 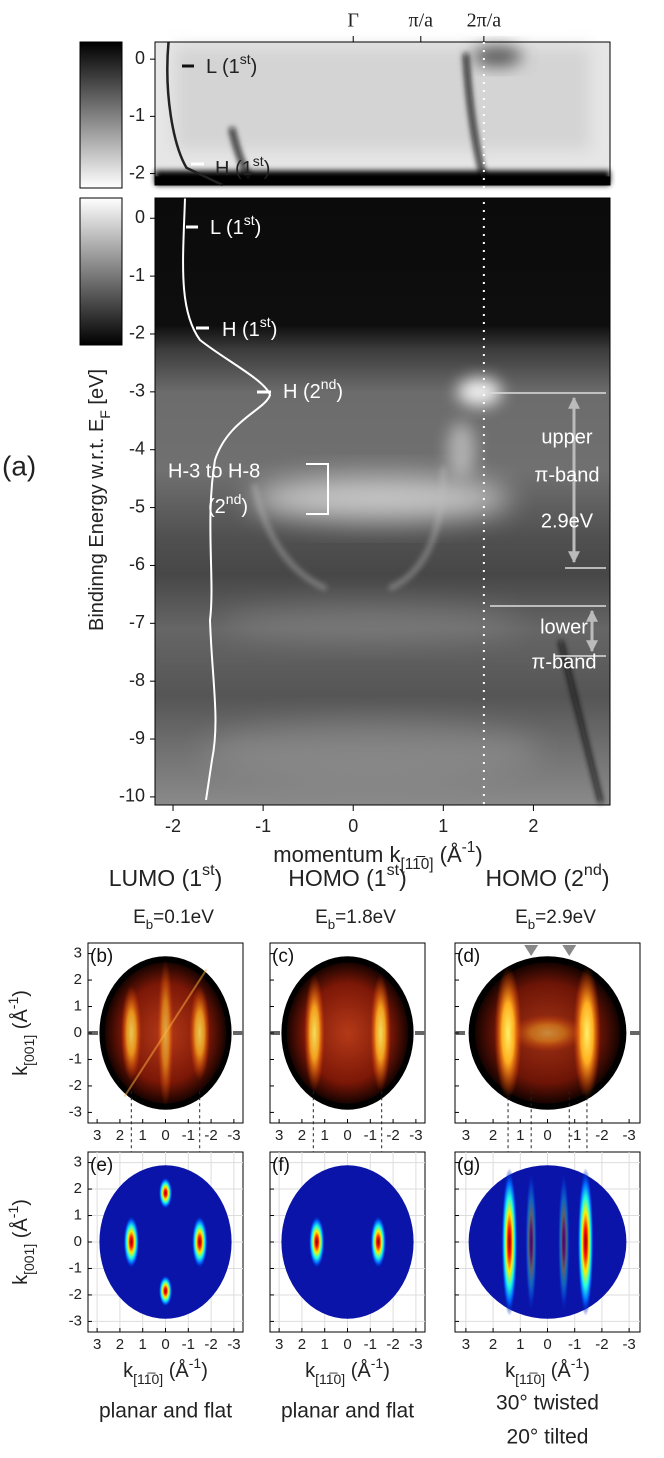 I want to click on band-annotation: lower, so click(x=564, y=627).